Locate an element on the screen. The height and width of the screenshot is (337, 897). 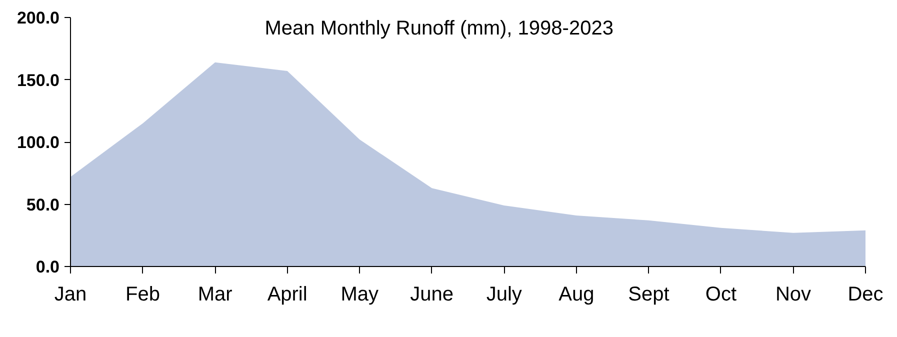
x-tick-label: July is located at coordinates (504, 295).